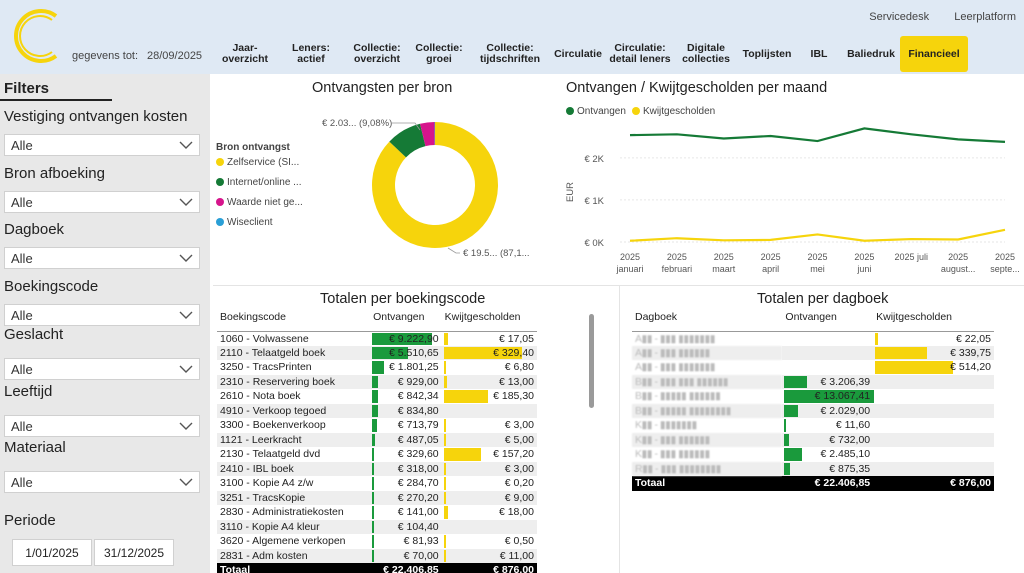 The width and height of the screenshot is (1024, 573). I want to click on table-row: B▮▮ - ▮▮▮▮▮ ▮▮▮▮▮▮ € 13.067,41, so click(813, 396).